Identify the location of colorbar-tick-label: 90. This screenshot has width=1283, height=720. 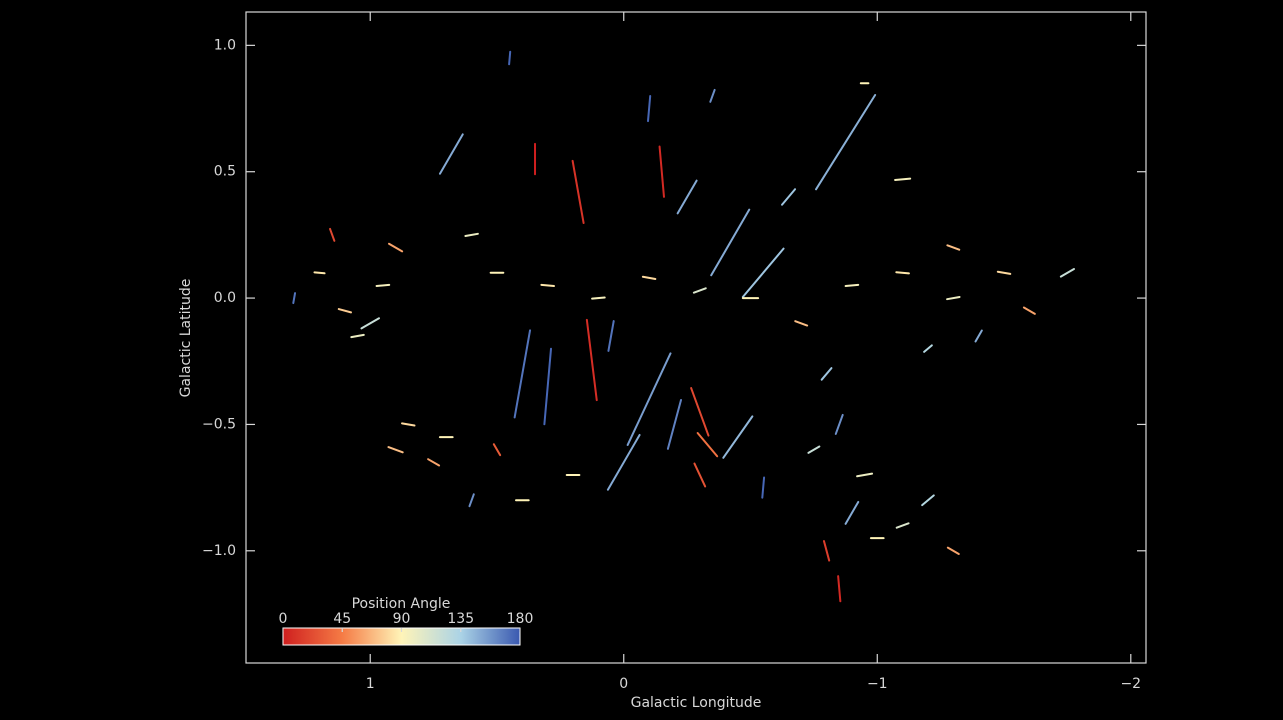
(402, 619).